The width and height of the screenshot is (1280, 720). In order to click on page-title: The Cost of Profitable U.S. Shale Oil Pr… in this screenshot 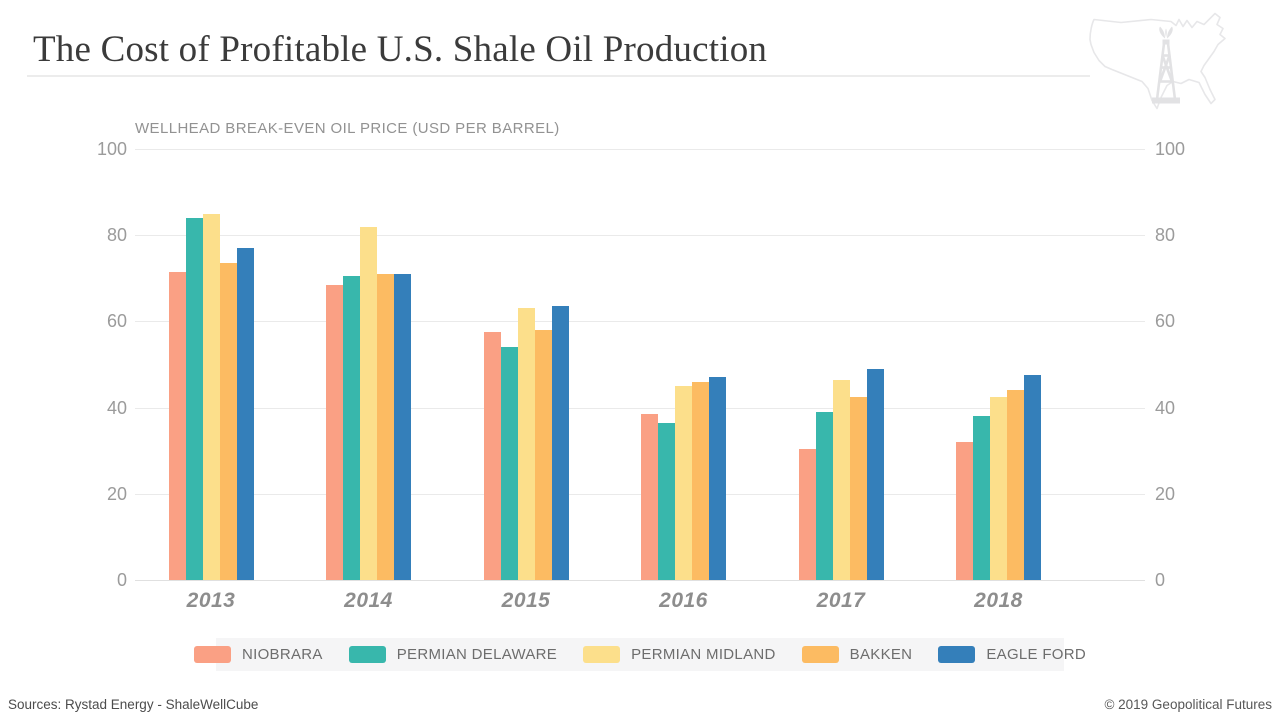, I will do `click(400, 49)`.